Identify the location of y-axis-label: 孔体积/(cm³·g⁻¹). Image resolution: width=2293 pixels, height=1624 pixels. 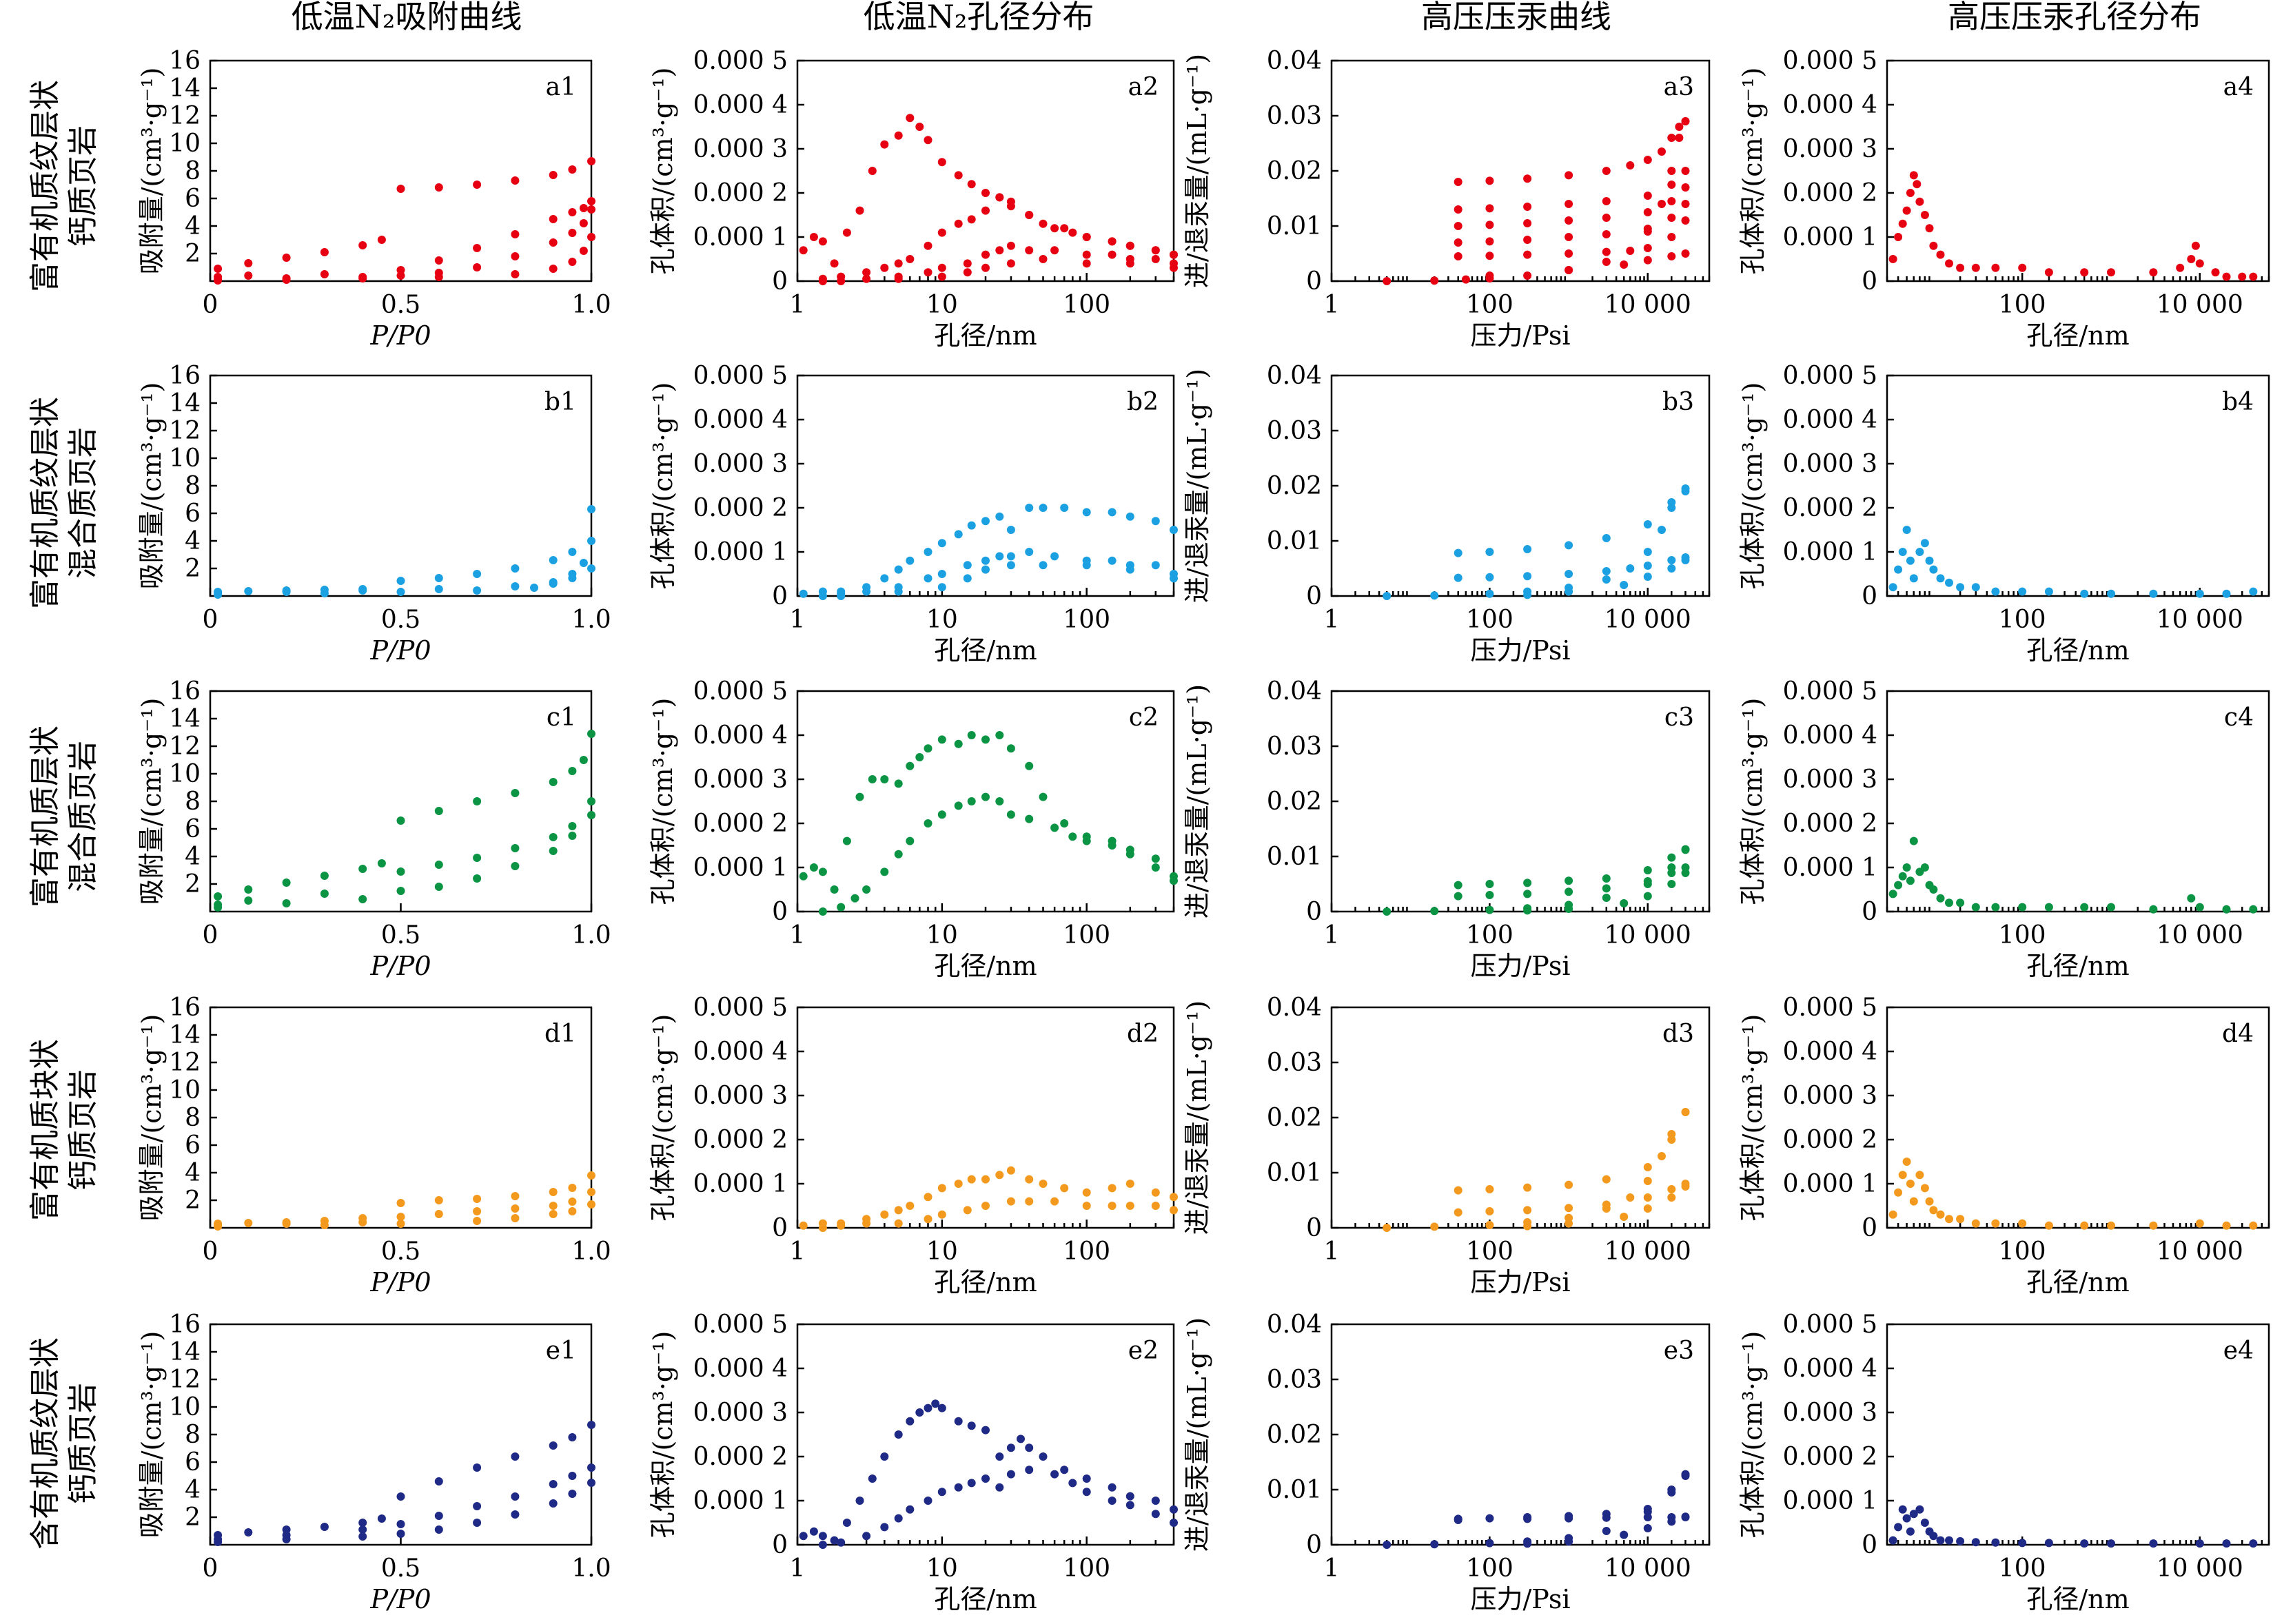
(1752, 802).